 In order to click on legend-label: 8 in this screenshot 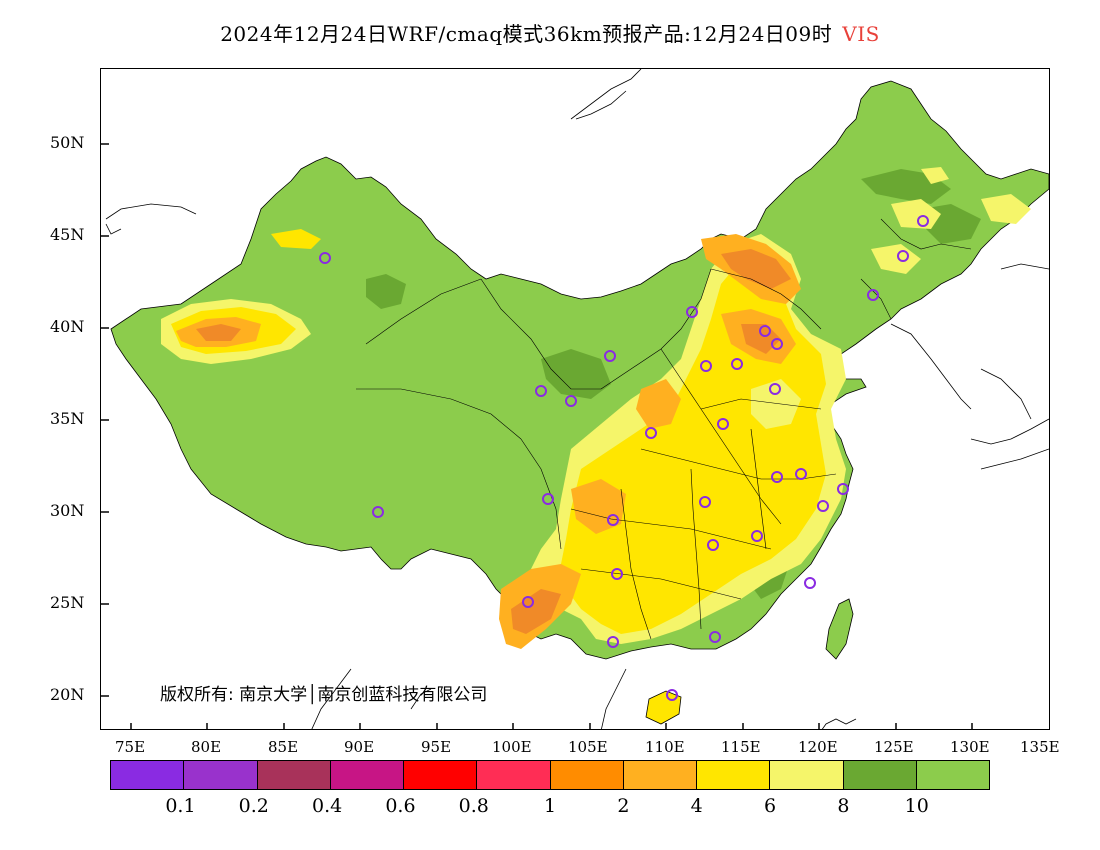, I will do `click(843, 806)`.